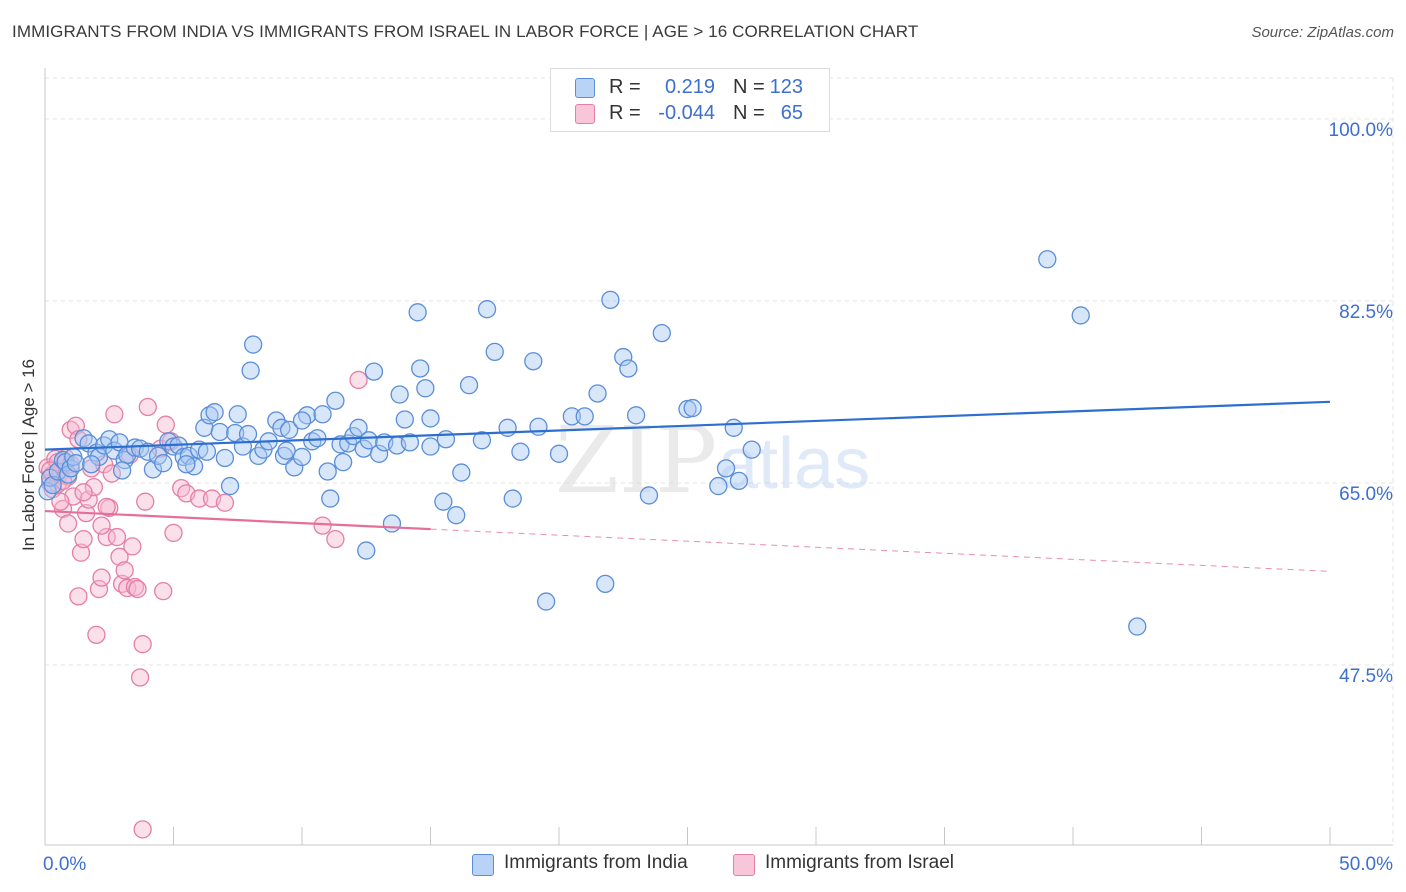  I want to click on x-axis-max-label: 50.0%, so click(1366, 864).